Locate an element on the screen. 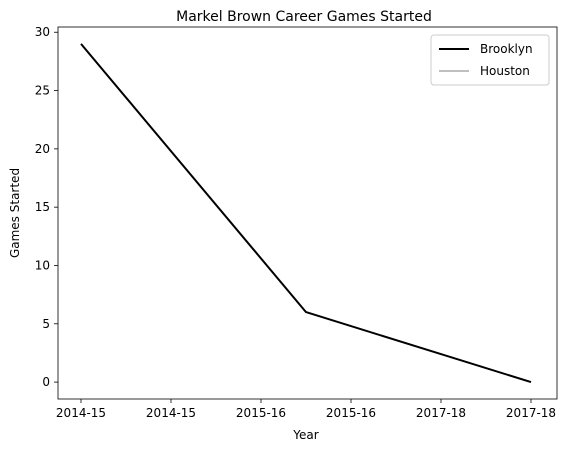 This screenshot has height=453, width=569. legend-box is located at coordinates (490, 60).